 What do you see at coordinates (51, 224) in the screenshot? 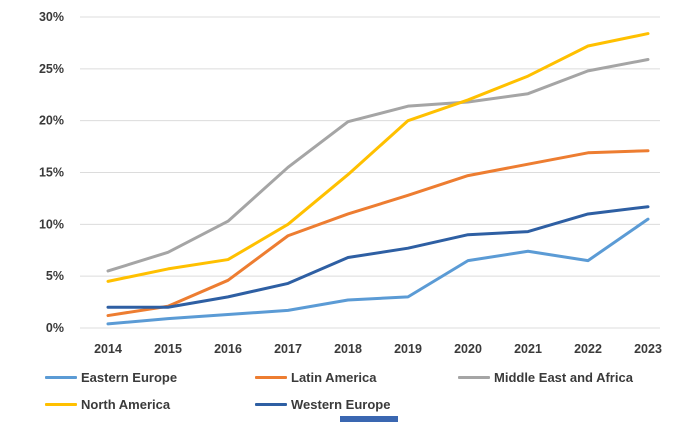
I see `y-axis-tick-label: 10%` at bounding box center [51, 224].